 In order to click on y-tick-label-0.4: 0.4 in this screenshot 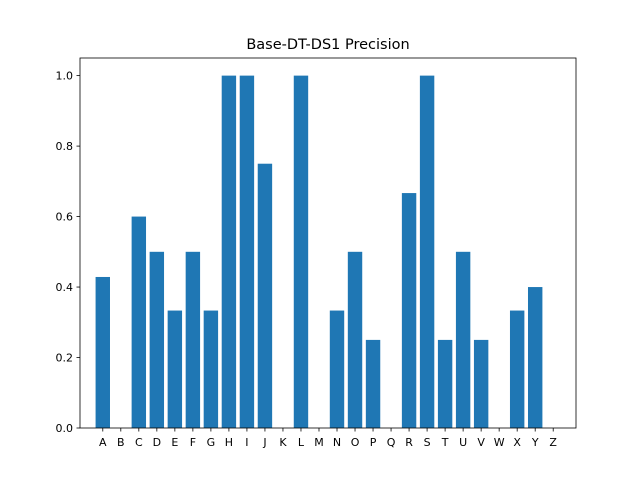, I will do `click(65, 287)`.